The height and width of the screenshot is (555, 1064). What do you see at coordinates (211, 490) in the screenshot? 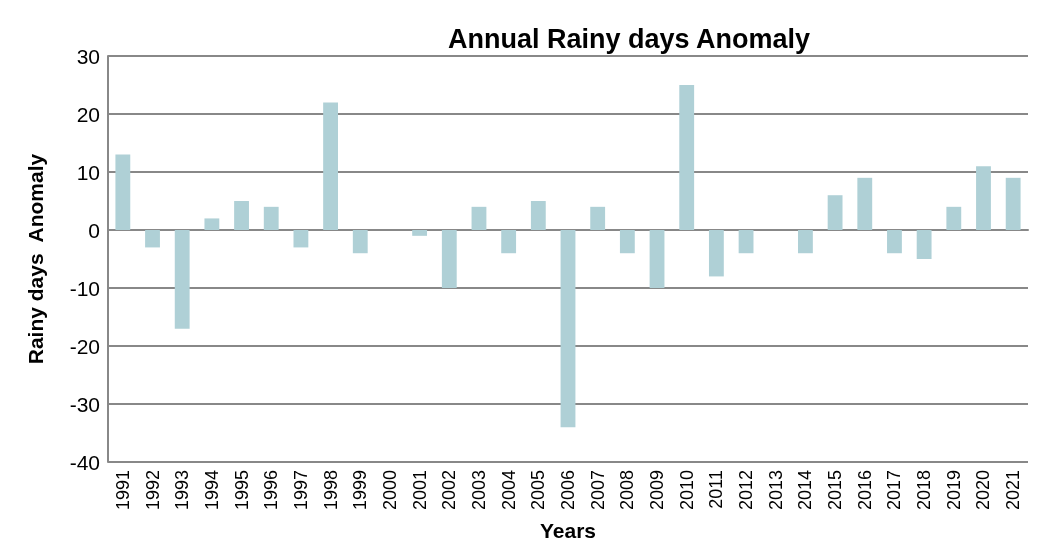
I see `x-tick-label: 1994` at bounding box center [211, 490].